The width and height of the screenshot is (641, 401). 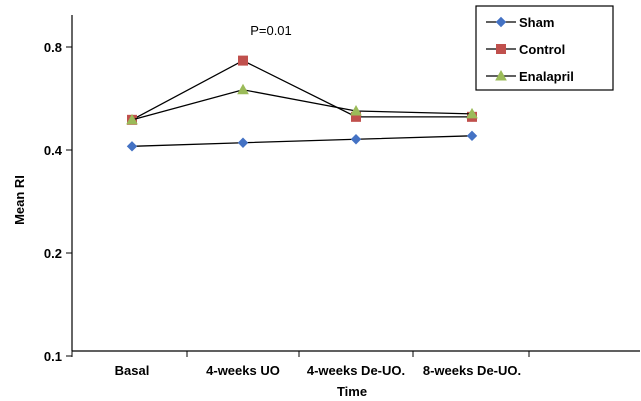 I want to click on legend-label: Control, so click(x=542, y=49).